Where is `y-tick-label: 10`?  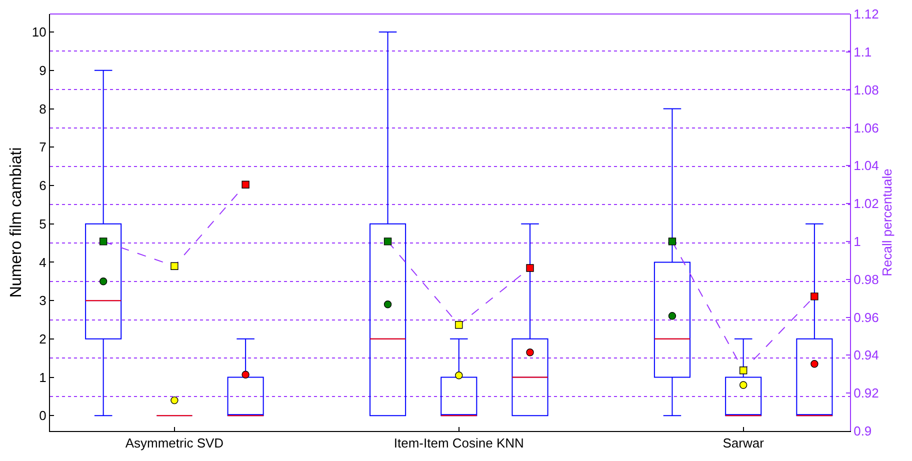 y-tick-label: 10 is located at coordinates (39, 32).